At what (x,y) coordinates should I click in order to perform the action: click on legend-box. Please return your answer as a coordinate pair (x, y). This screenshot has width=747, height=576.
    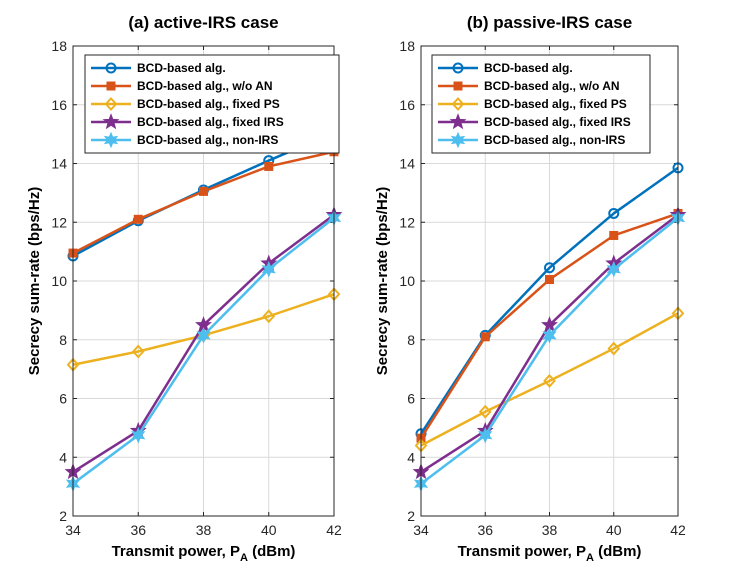
    Looking at the image, I should click on (212, 104).